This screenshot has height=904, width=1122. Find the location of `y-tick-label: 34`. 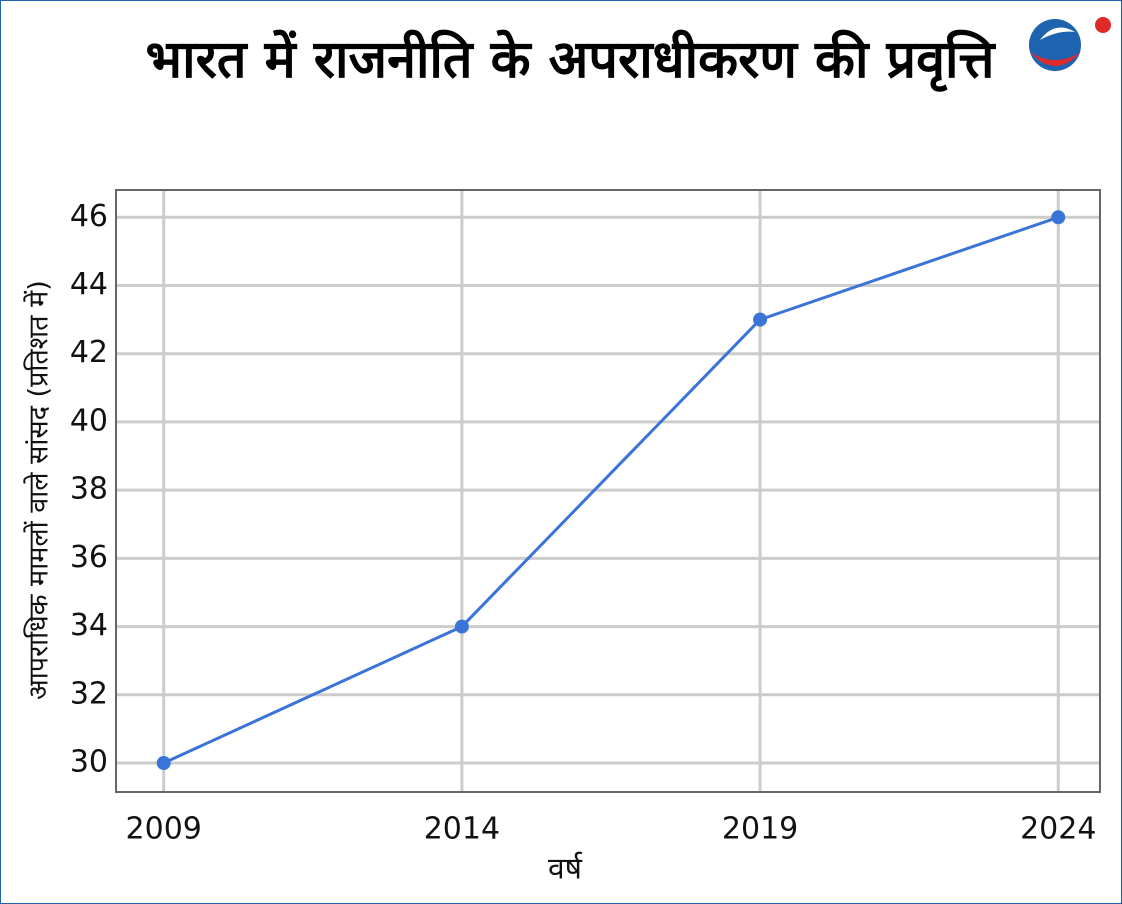

y-tick-label: 34 is located at coordinates (89, 625).